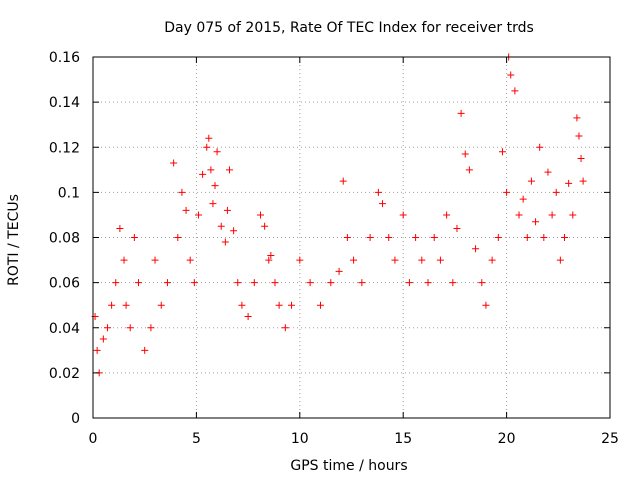  What do you see at coordinates (64, 148) in the screenshot?
I see `y-tick-label: 0.12` at bounding box center [64, 148].